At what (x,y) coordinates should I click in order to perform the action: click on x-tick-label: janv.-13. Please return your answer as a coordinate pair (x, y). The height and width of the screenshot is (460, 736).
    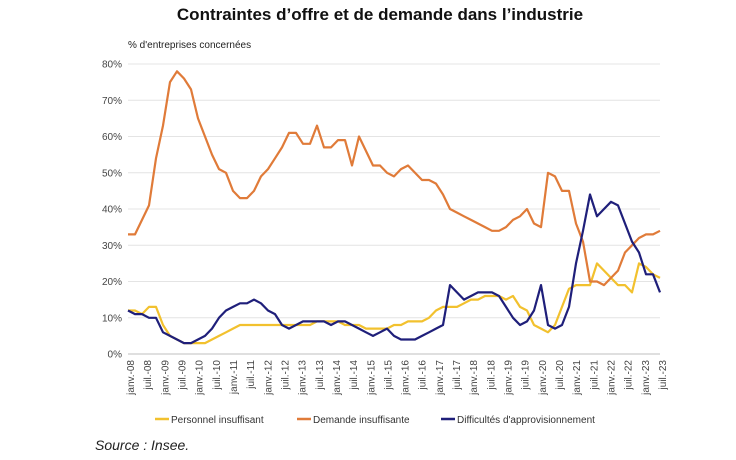
    Looking at the image, I should click on (303, 378).